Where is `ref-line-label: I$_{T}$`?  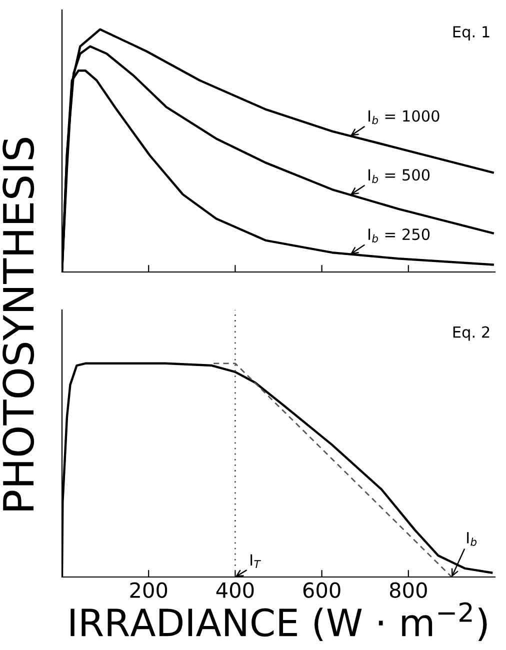 ref-line-label: I$_{T}$ is located at coordinates (255, 561).